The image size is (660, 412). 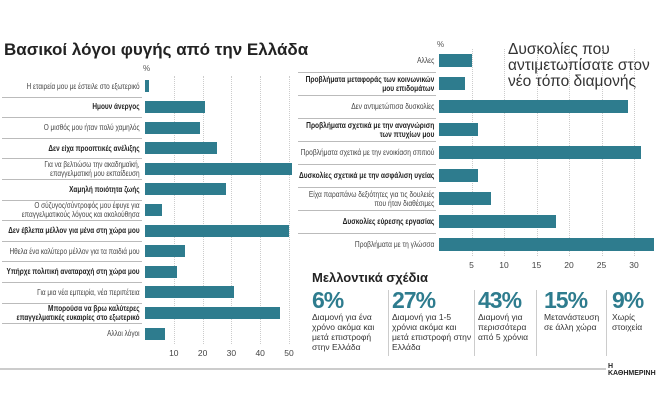 What do you see at coordinates (388, 221) in the screenshot?
I see `category-label: Δυσκολίες εύρεσης εργασίας` at bounding box center [388, 221].